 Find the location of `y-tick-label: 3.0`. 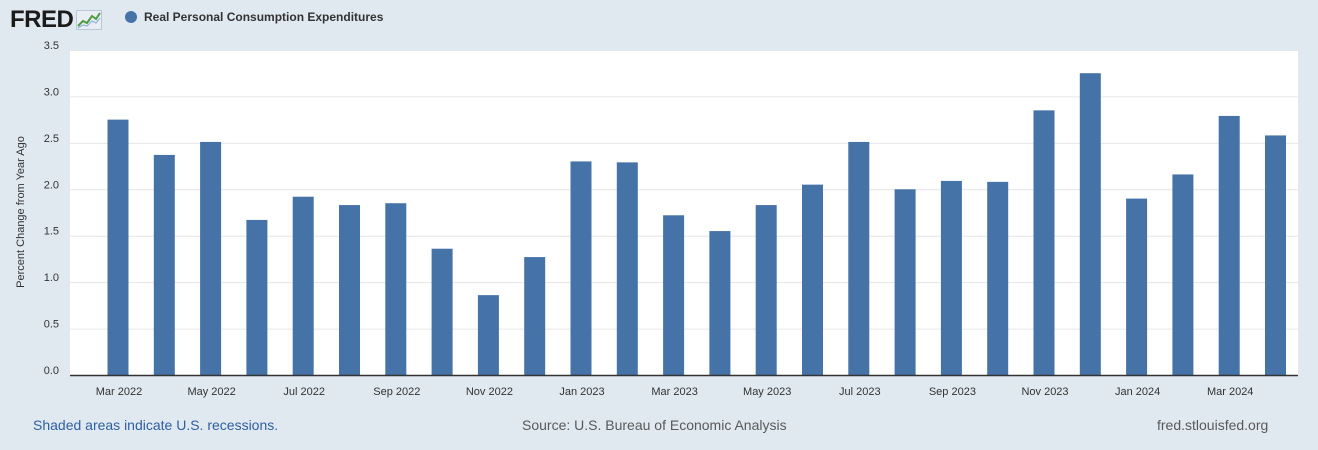

y-tick-label: 3.0 is located at coordinates (51, 92).